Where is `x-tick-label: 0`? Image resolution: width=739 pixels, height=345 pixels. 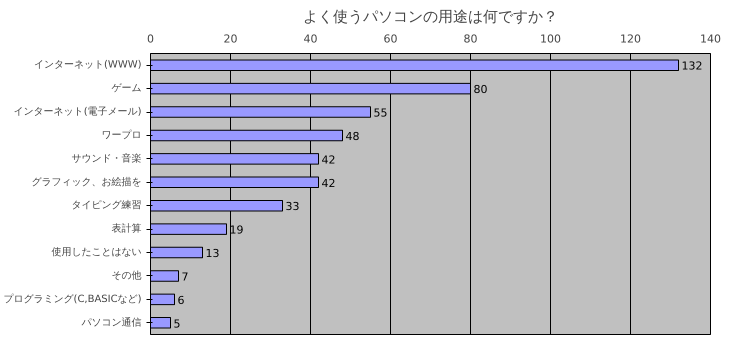
x-tick-label: 0 is located at coordinates (150, 39).